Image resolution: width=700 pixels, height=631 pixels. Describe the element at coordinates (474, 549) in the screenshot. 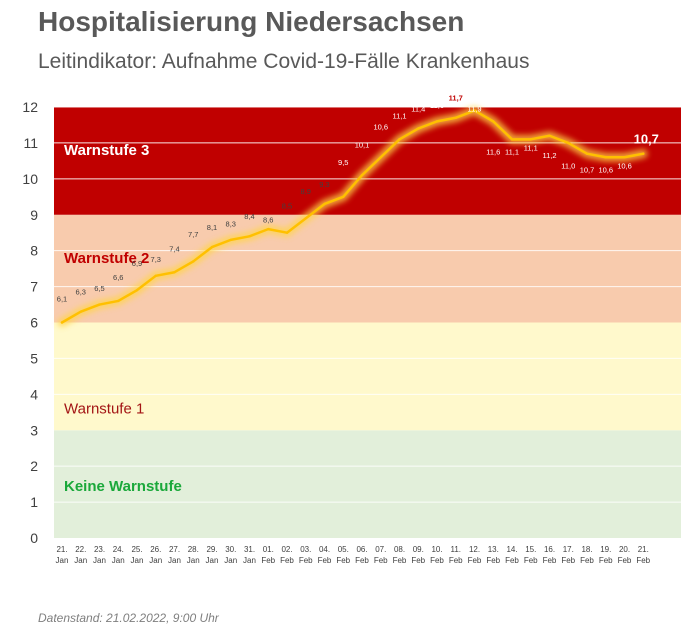

I see `x-tick-day: 12.` at that location.